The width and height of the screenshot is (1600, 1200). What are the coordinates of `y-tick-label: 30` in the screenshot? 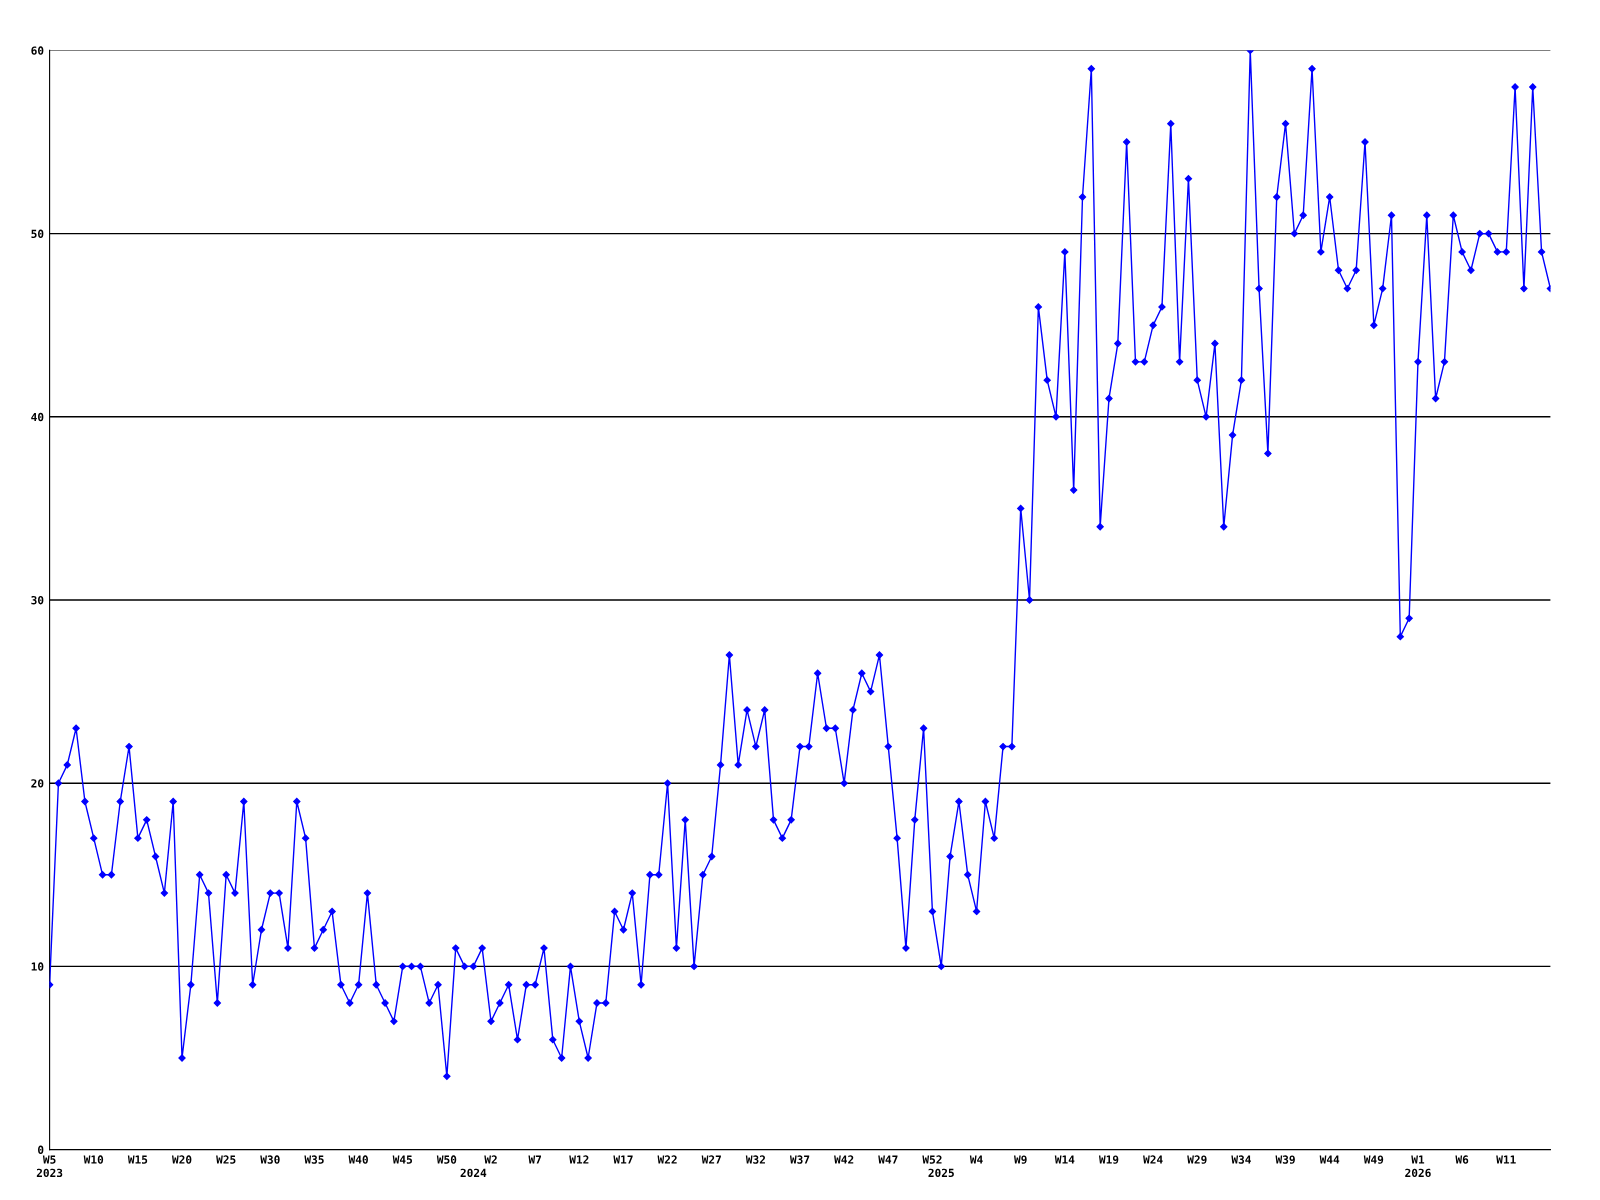 It's located at (37, 600).